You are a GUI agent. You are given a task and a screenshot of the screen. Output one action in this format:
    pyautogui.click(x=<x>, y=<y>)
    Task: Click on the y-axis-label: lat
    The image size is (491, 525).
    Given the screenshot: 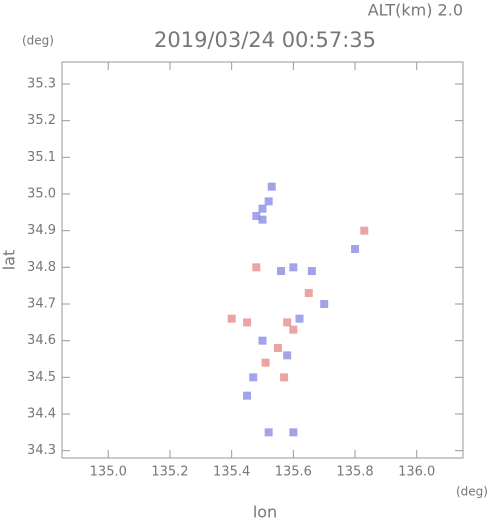 What is the action you would take?
    pyautogui.click(x=9, y=260)
    